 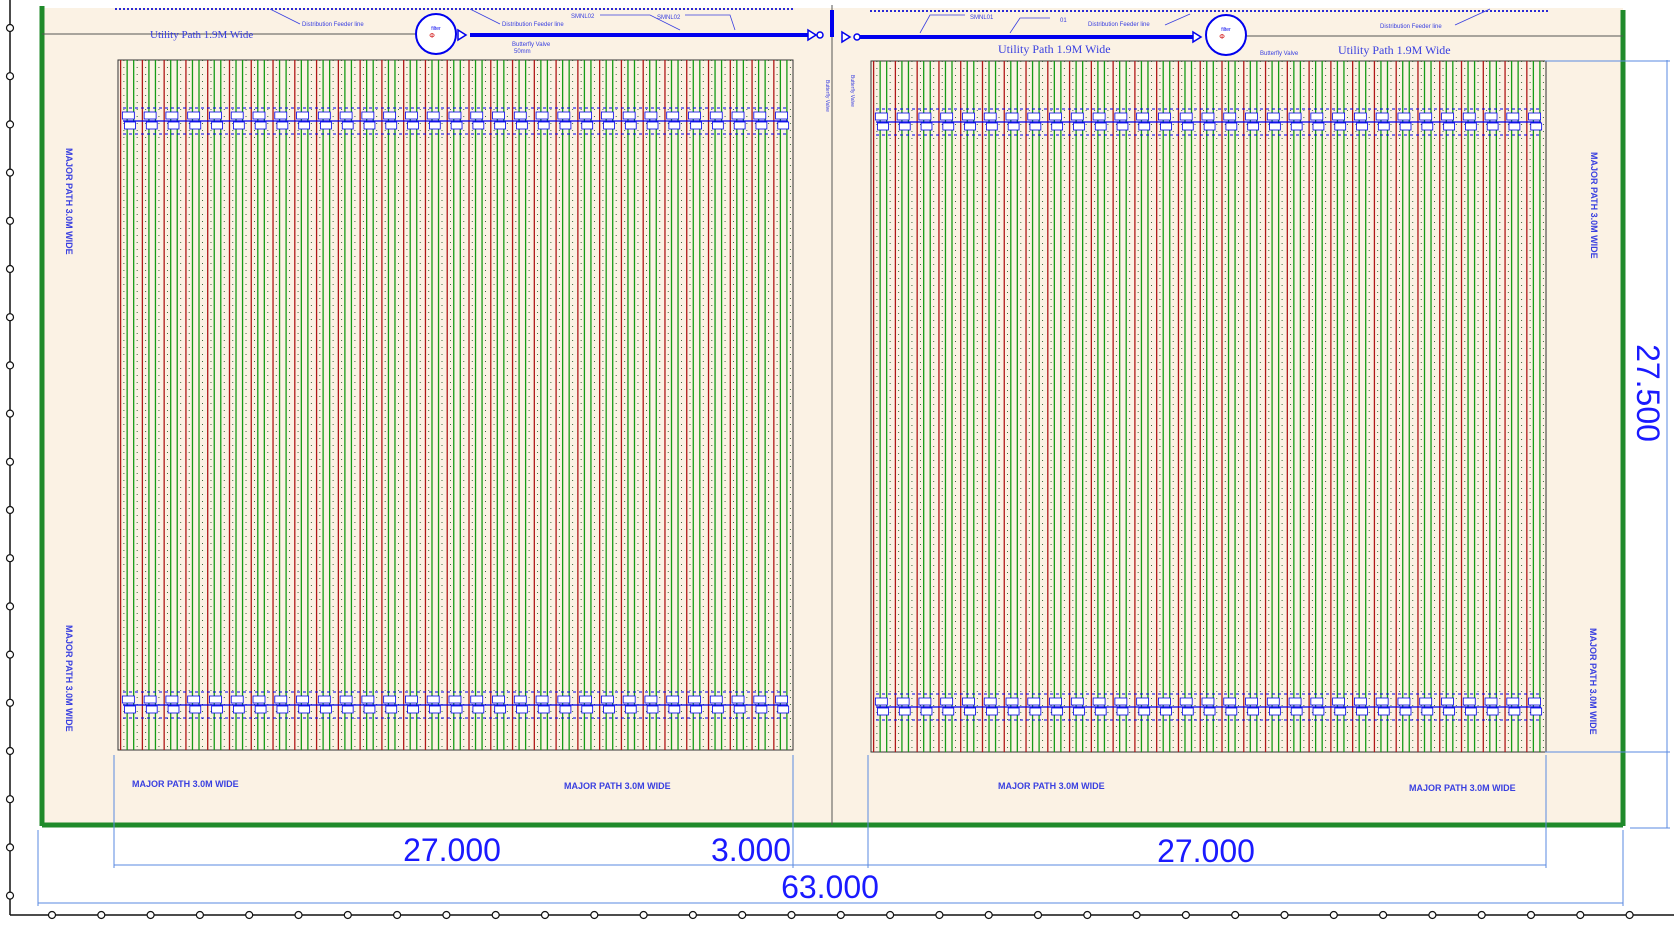 I want to click on label-butterfly-valve-mid-left: Butterfly Valve, so click(x=827, y=96).